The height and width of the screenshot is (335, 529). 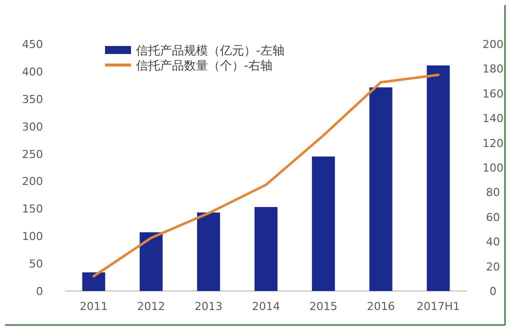 What do you see at coordinates (380, 306) in the screenshot?
I see `x-tick-label: 2016` at bounding box center [380, 306].